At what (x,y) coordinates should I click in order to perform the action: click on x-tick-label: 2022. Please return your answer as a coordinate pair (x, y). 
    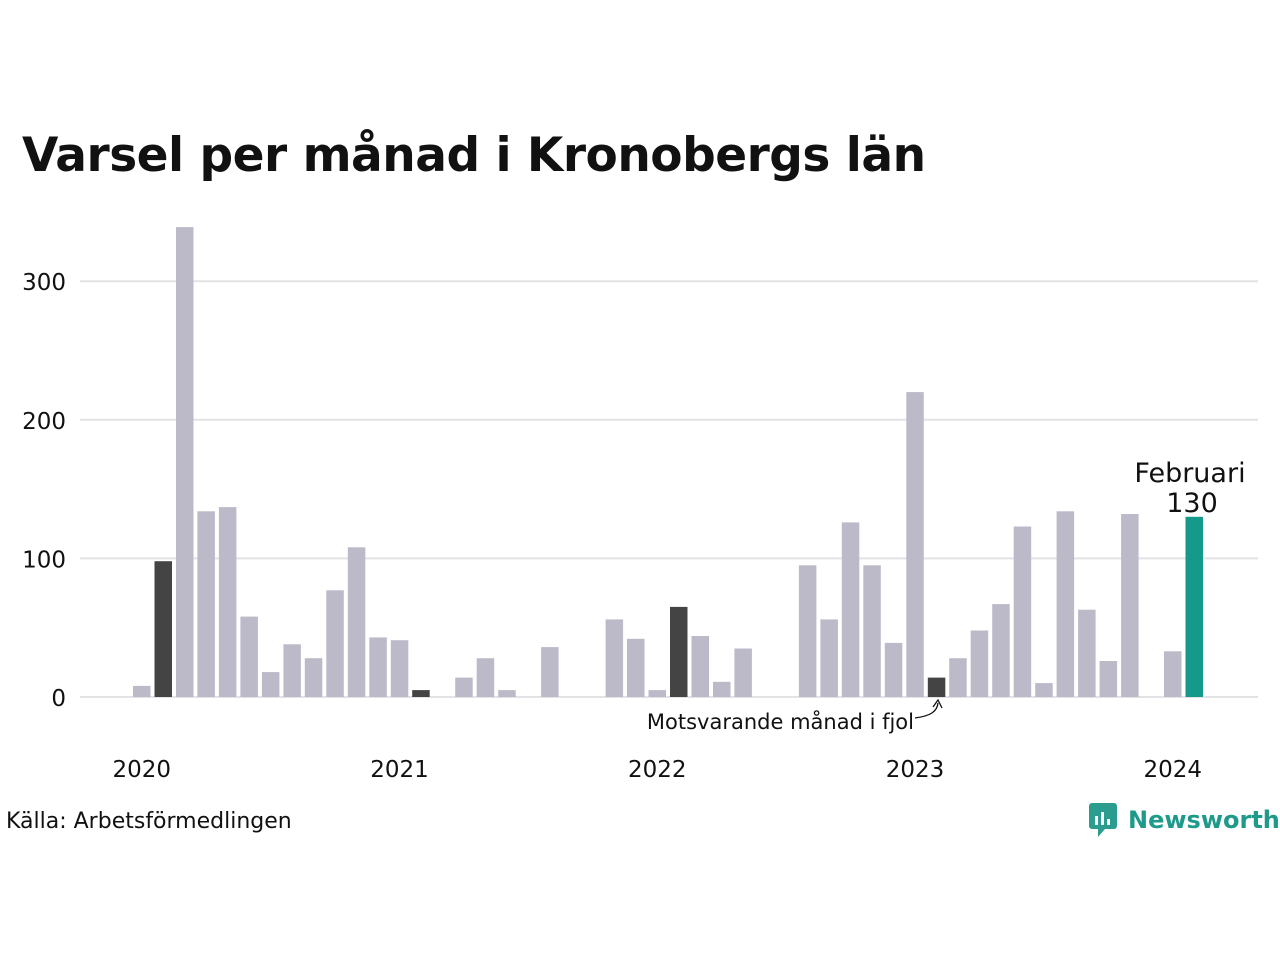
    Looking at the image, I should click on (657, 770).